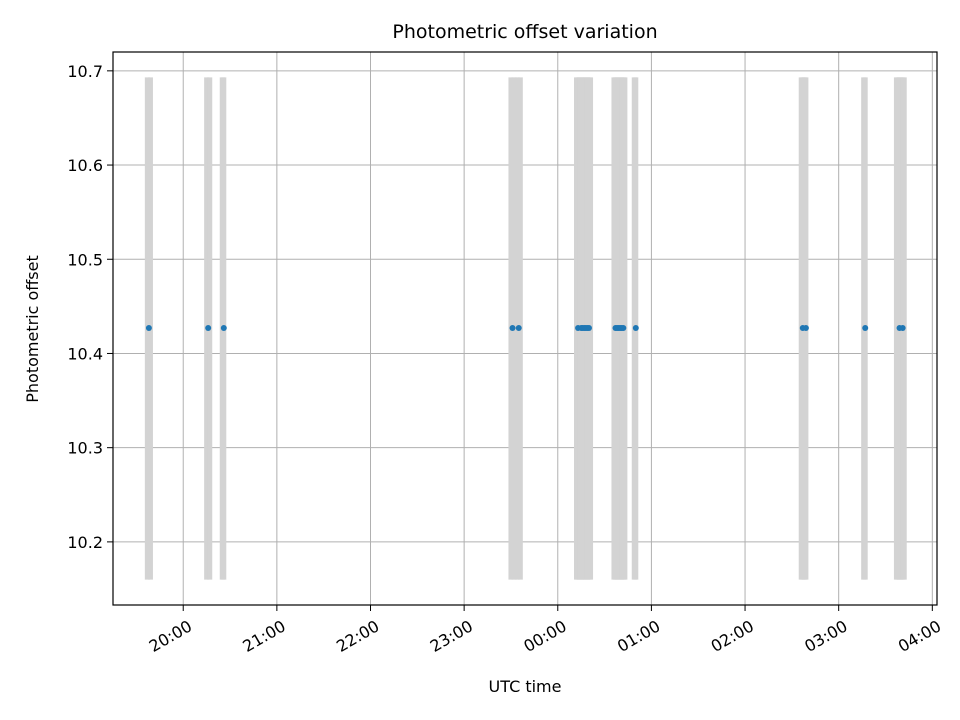 Image resolution: width=960 pixels, height=720 pixels. I want to click on y-axis: 10.2 10.3 10.4 10.5 10.6 10.7, so click(90, 307).